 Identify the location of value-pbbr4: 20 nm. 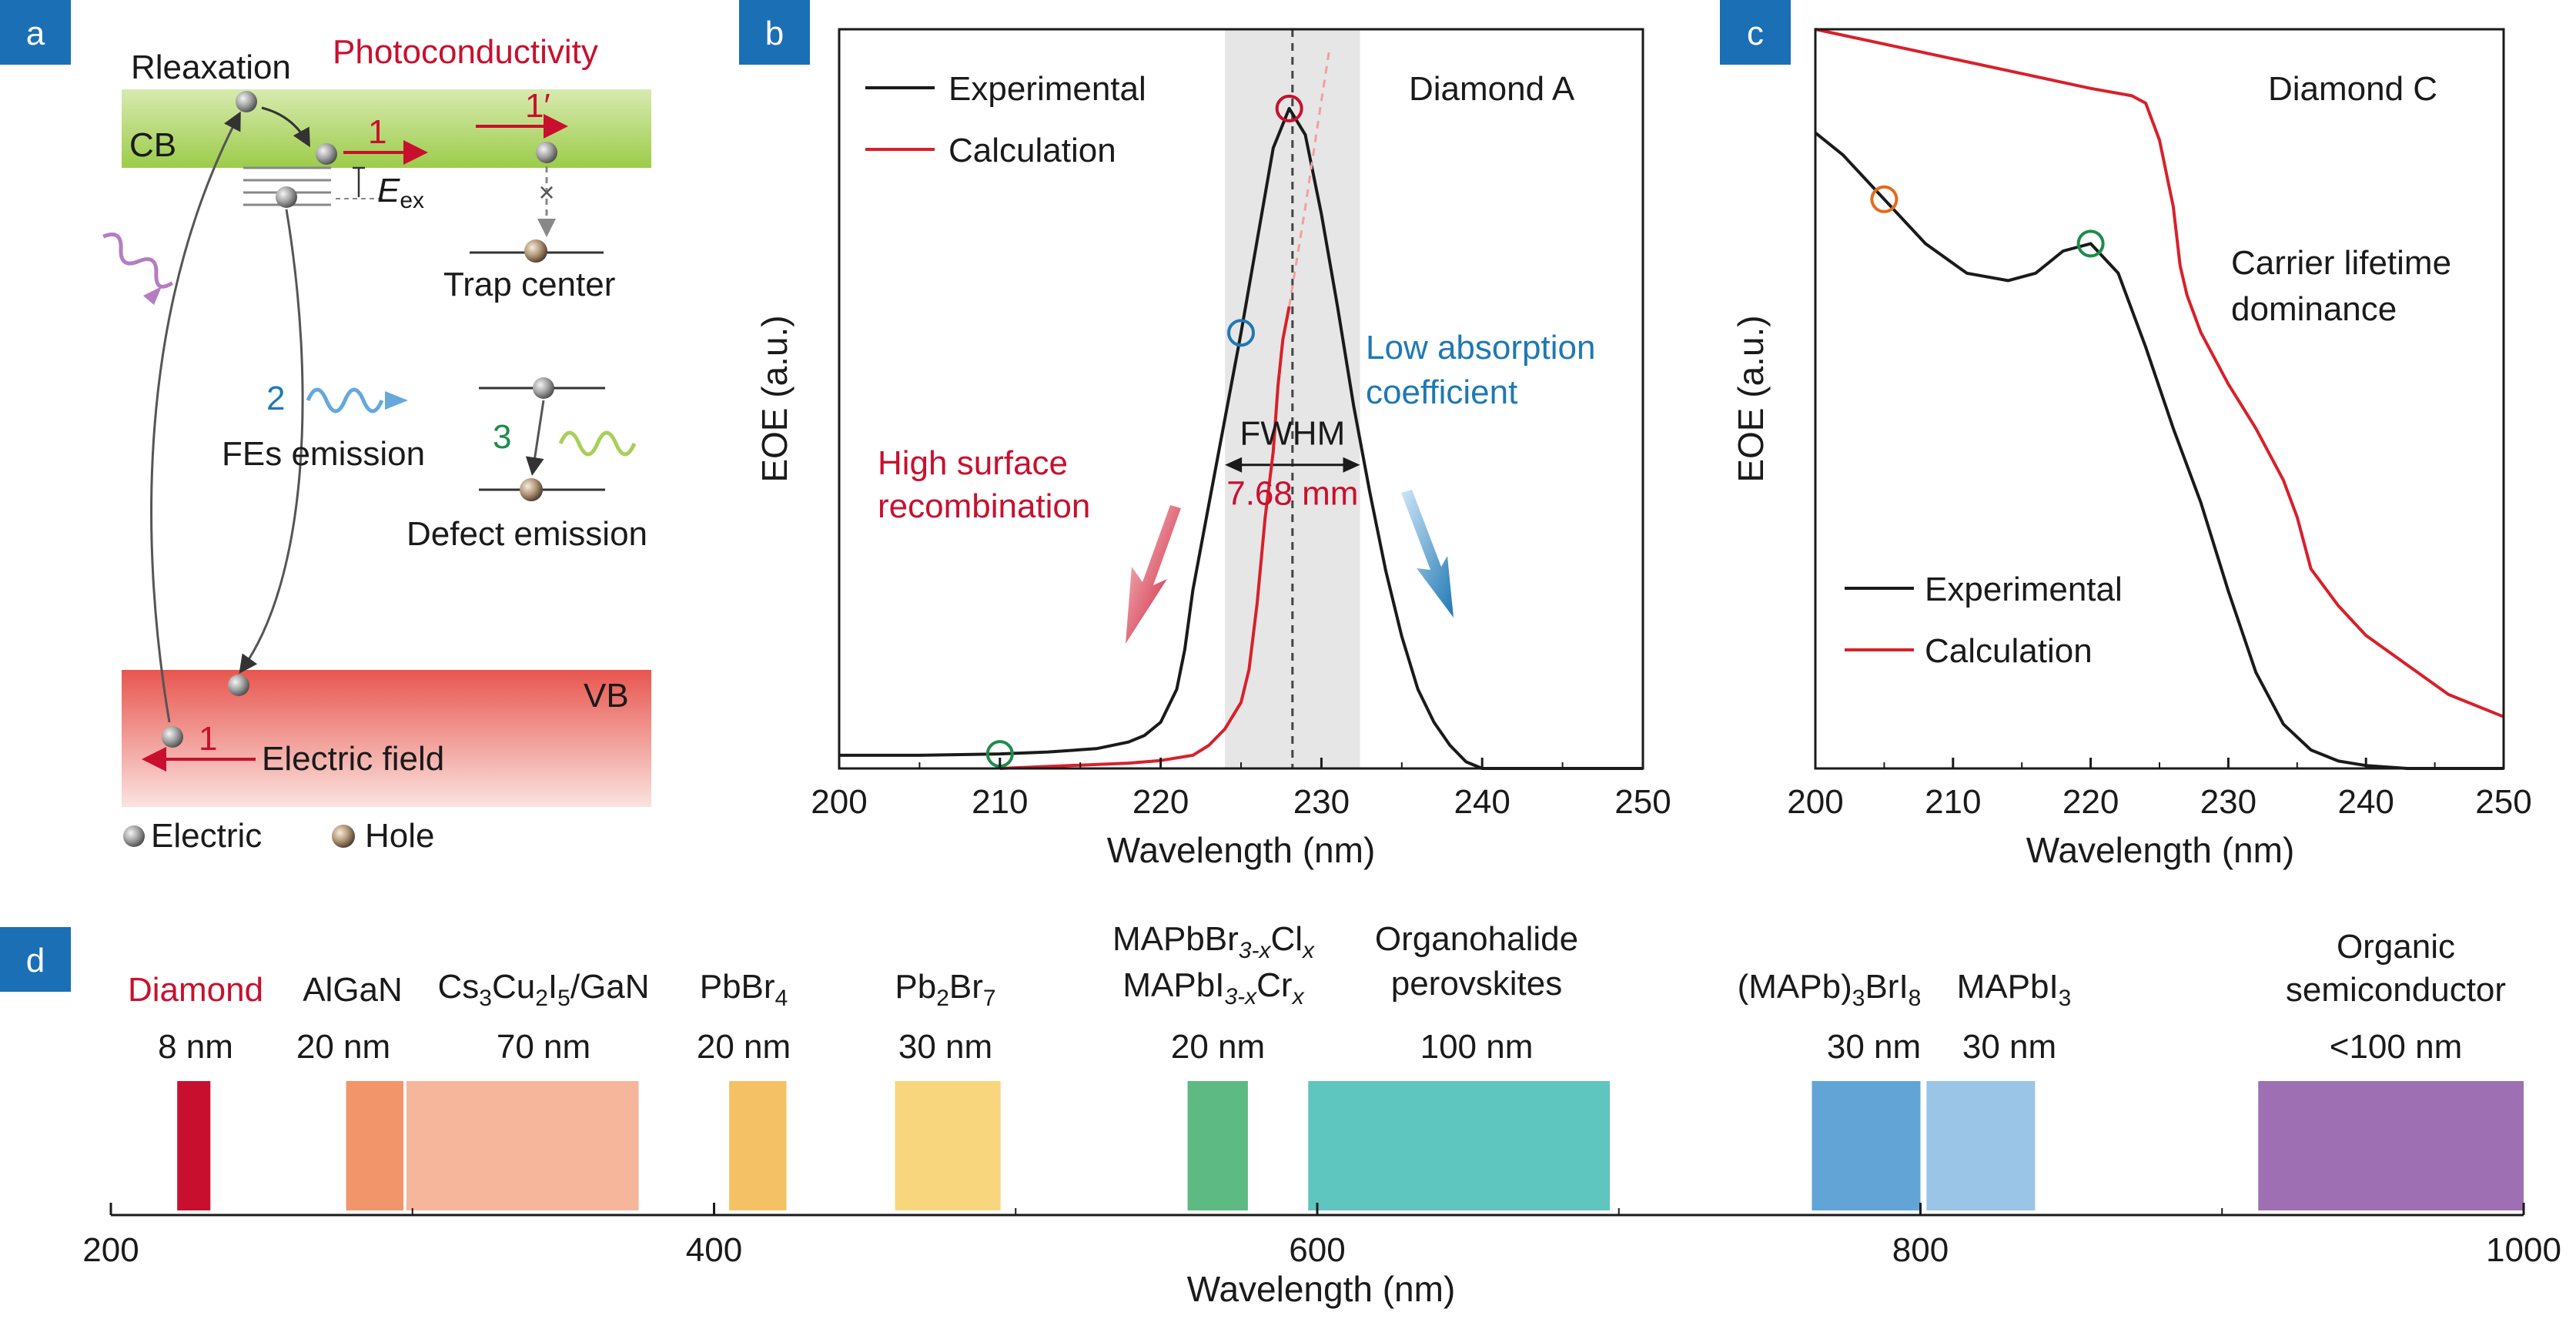
(744, 1047).